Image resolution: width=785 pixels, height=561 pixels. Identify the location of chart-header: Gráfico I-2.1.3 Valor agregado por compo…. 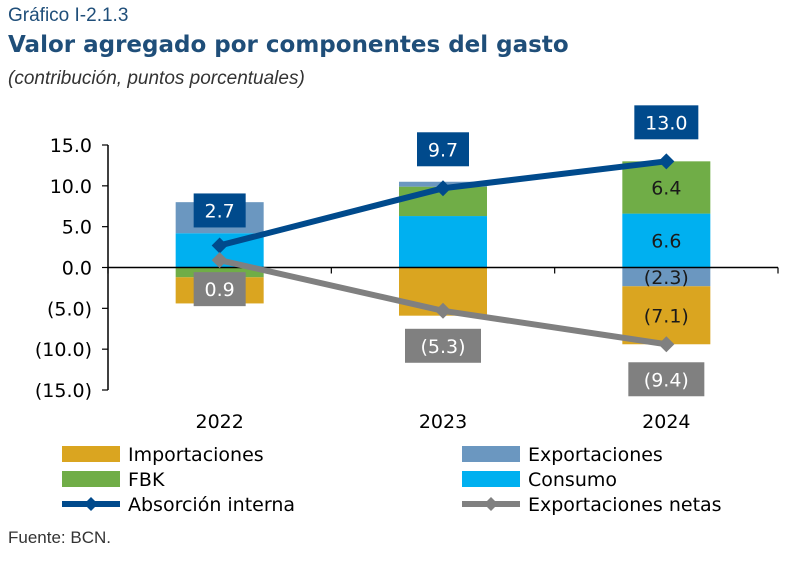
(288, 48).